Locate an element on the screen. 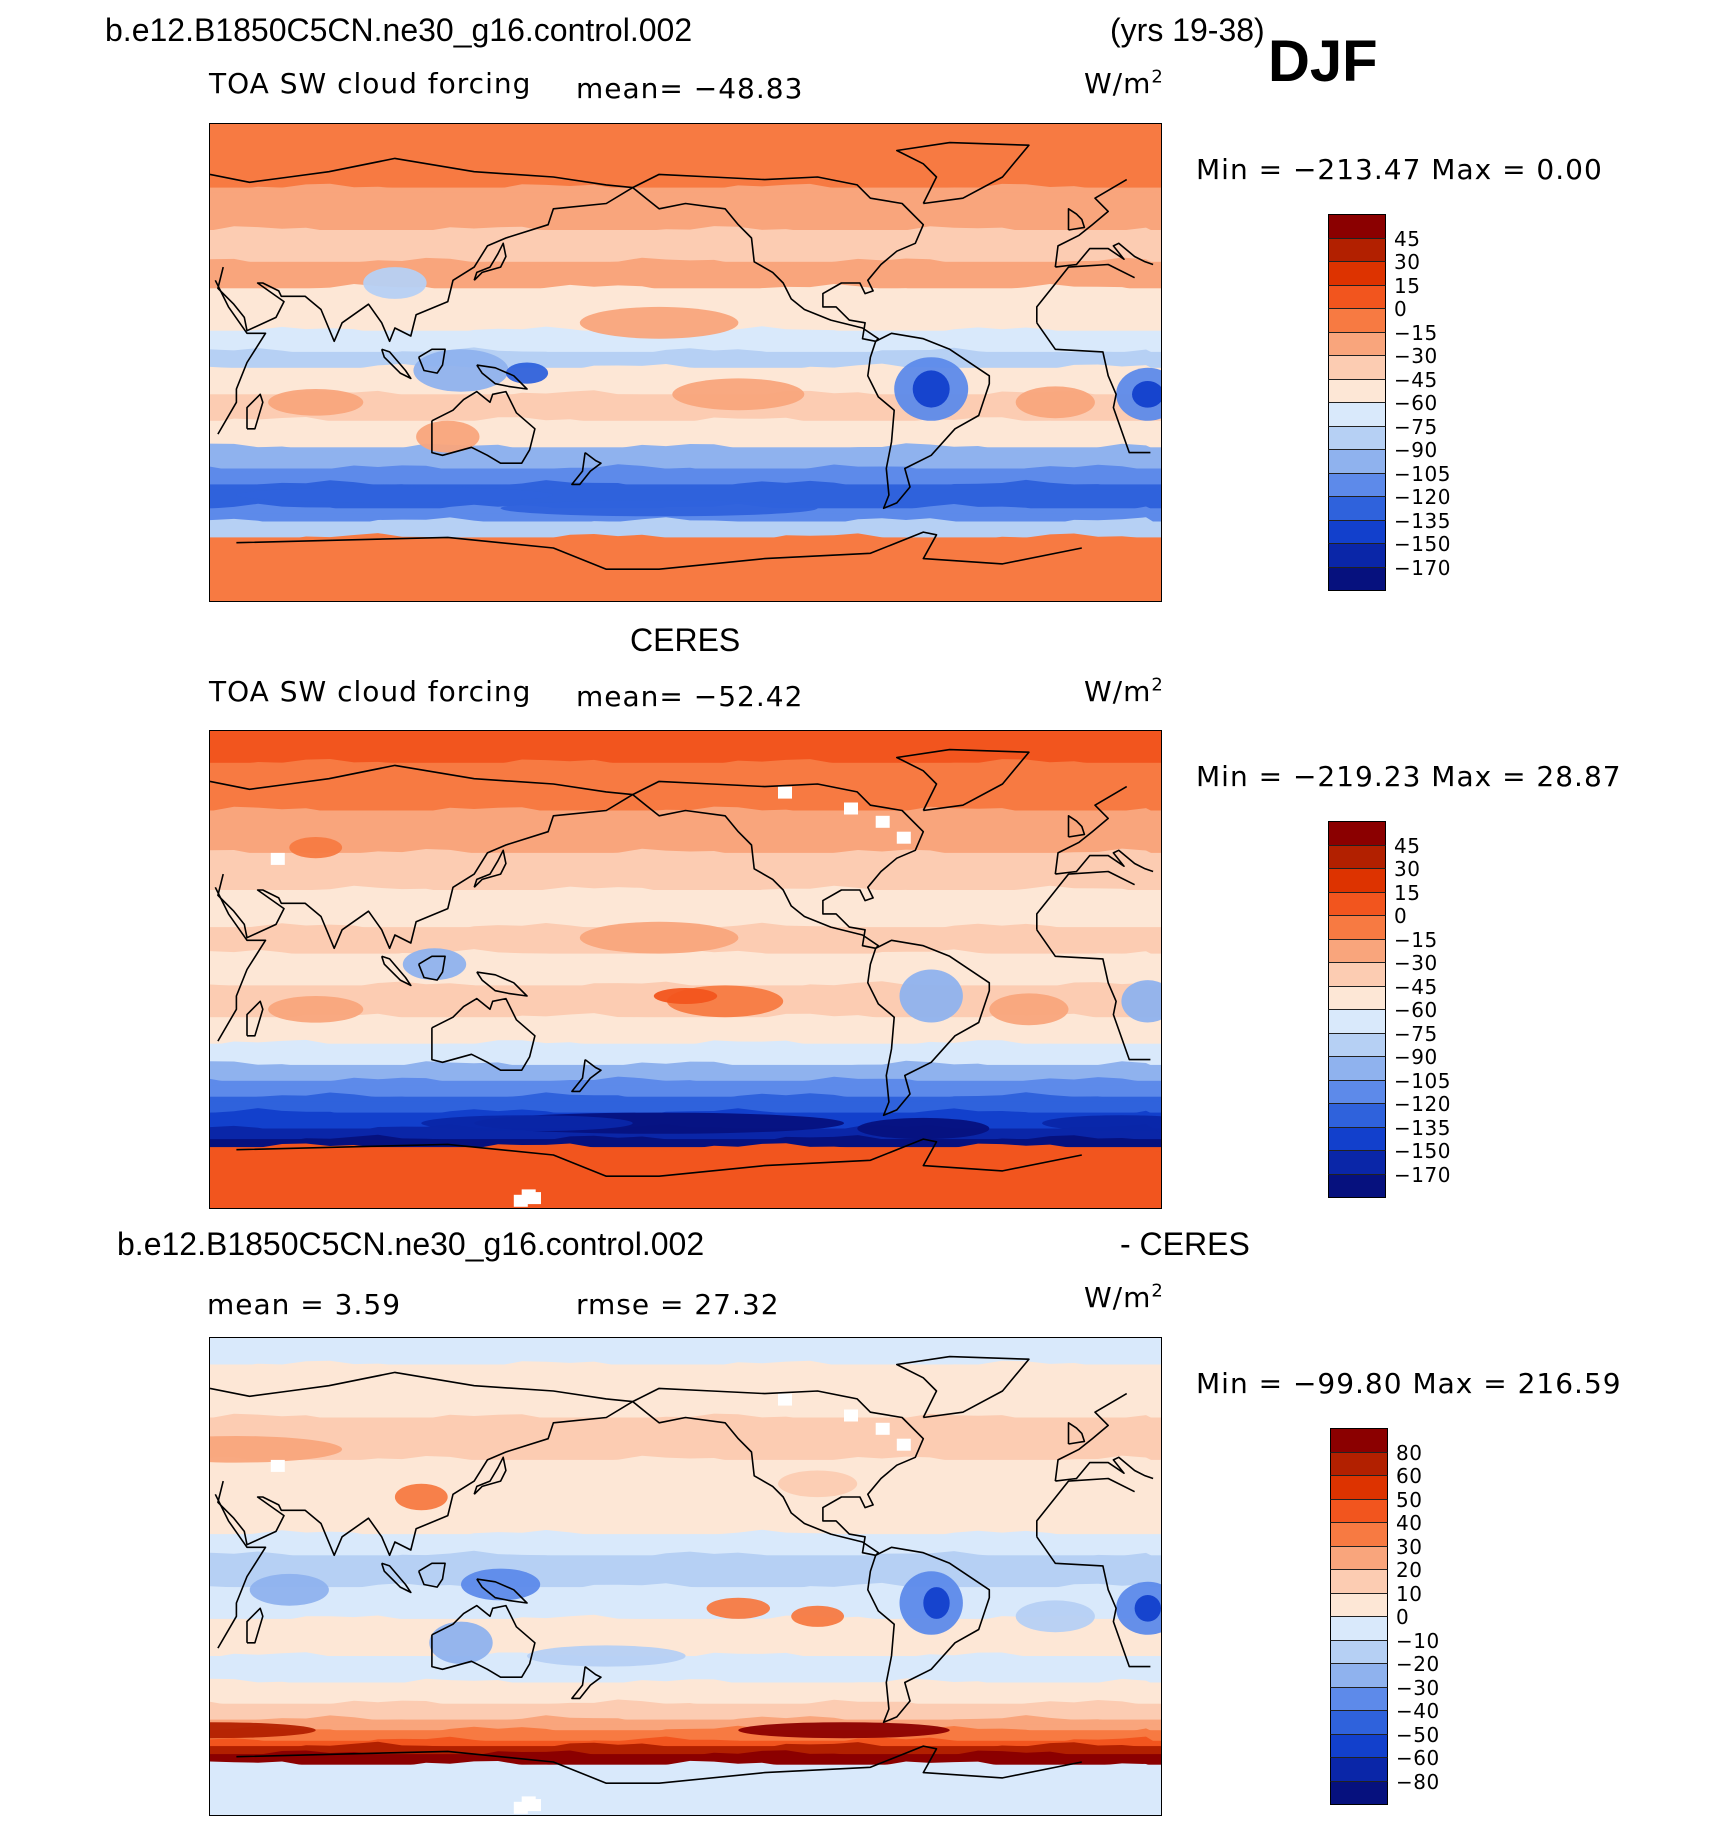 The image size is (1710, 1836). colorbar-tick-label: 15 is located at coordinates (1407, 892).